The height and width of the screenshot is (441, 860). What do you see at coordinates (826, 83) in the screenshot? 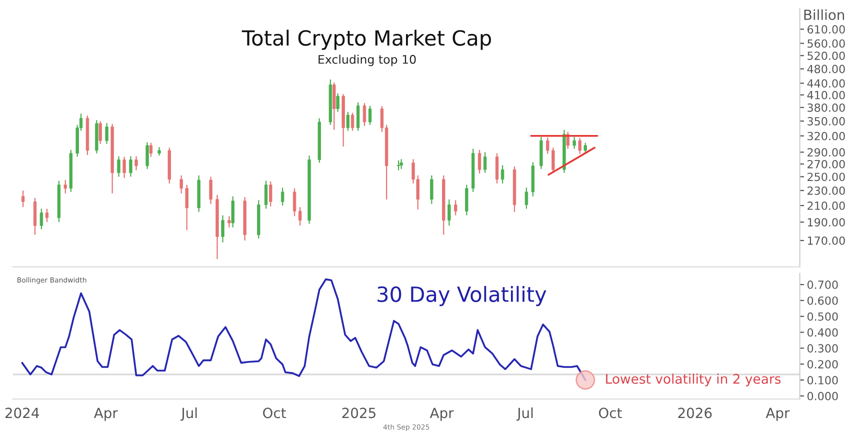
I see `y-tick-label: 440.00` at bounding box center [826, 83].